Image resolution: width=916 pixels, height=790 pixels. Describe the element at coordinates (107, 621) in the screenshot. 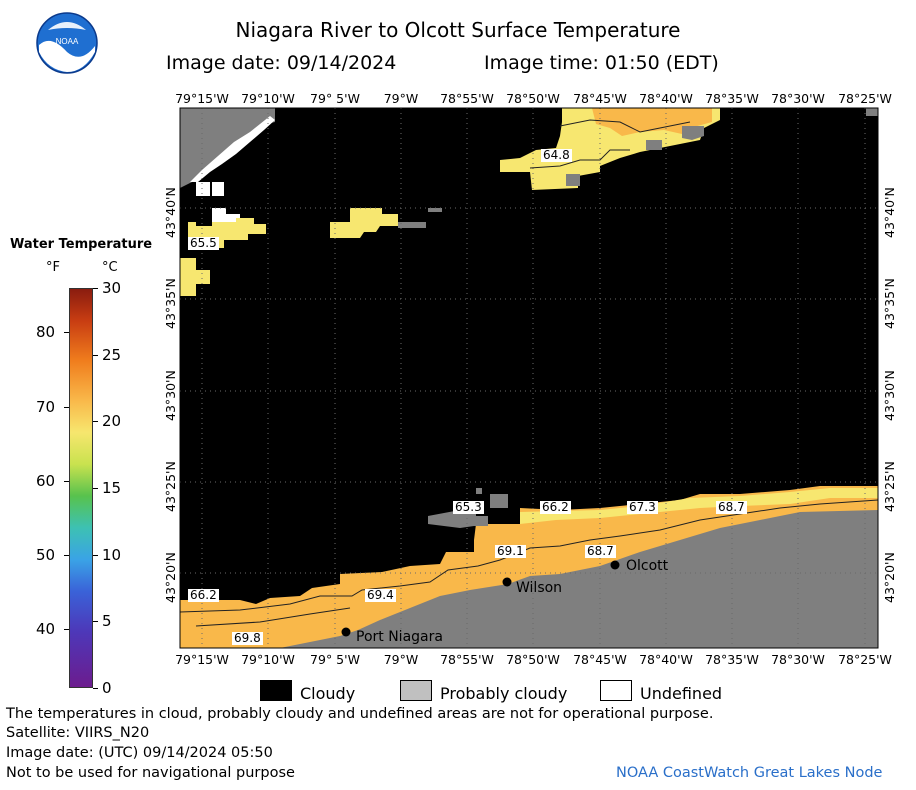

I see `celsius-tick-label: 5` at that location.